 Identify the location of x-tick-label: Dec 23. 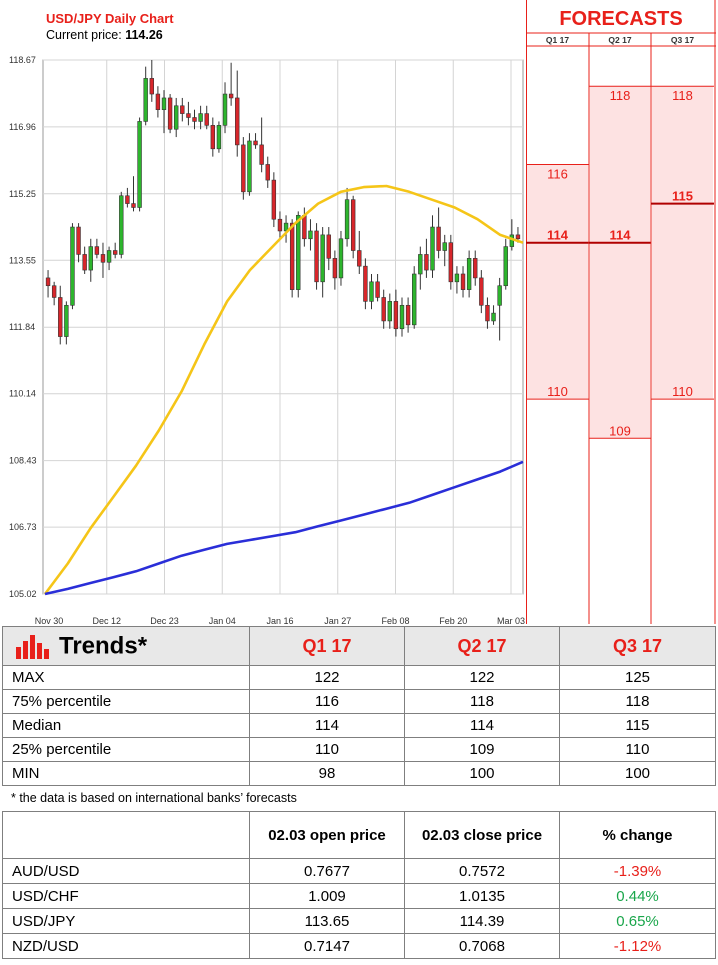
(164, 620).